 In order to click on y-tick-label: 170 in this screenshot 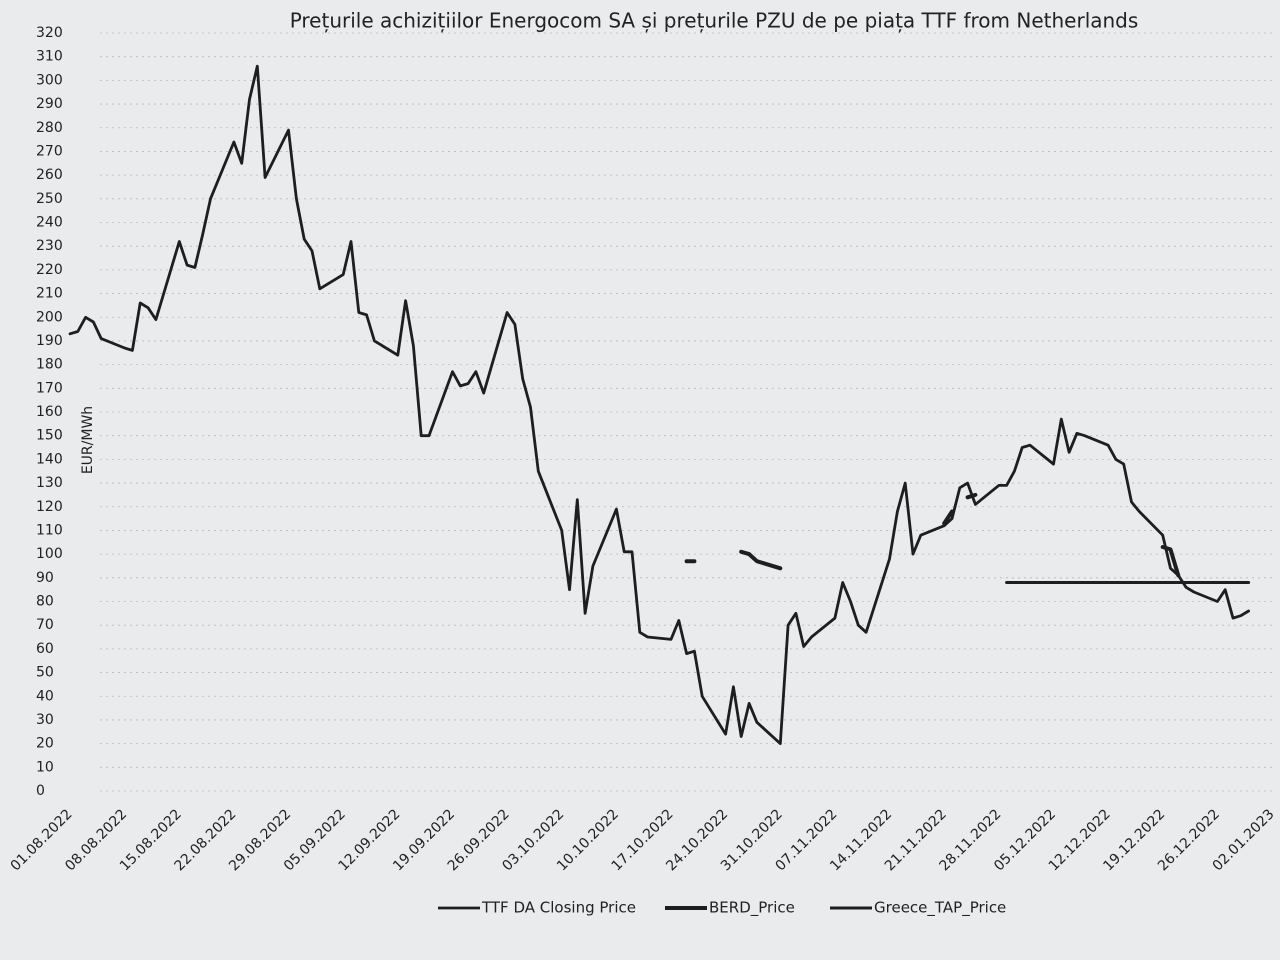, I will do `click(49, 388)`.